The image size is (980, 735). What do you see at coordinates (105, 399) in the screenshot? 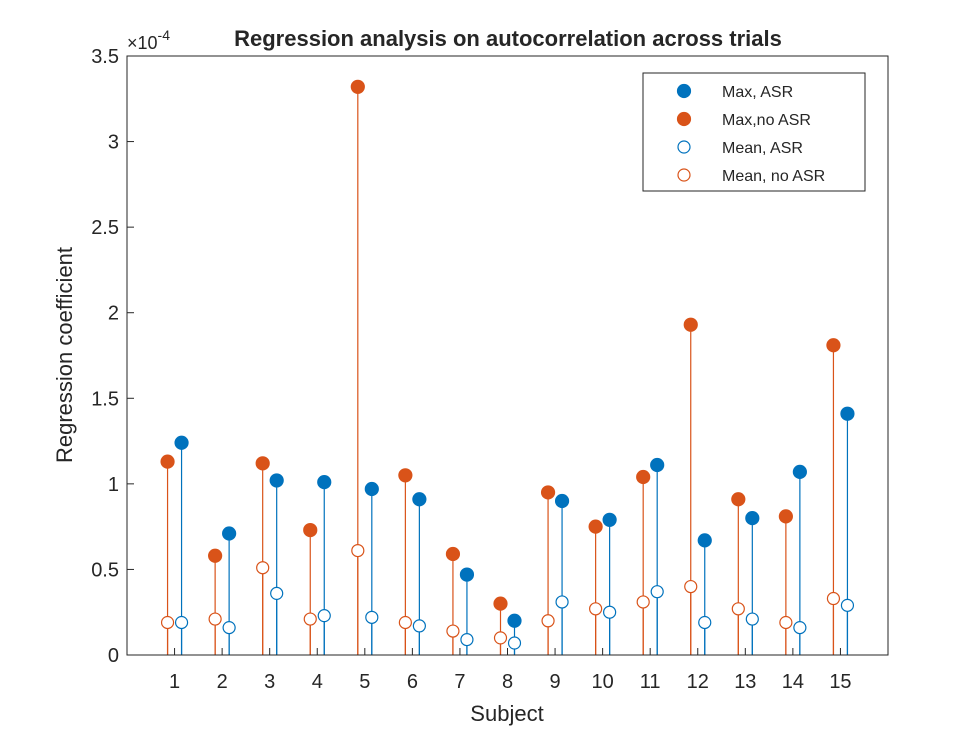
I see `y-tick-label: 1.5` at bounding box center [105, 399].